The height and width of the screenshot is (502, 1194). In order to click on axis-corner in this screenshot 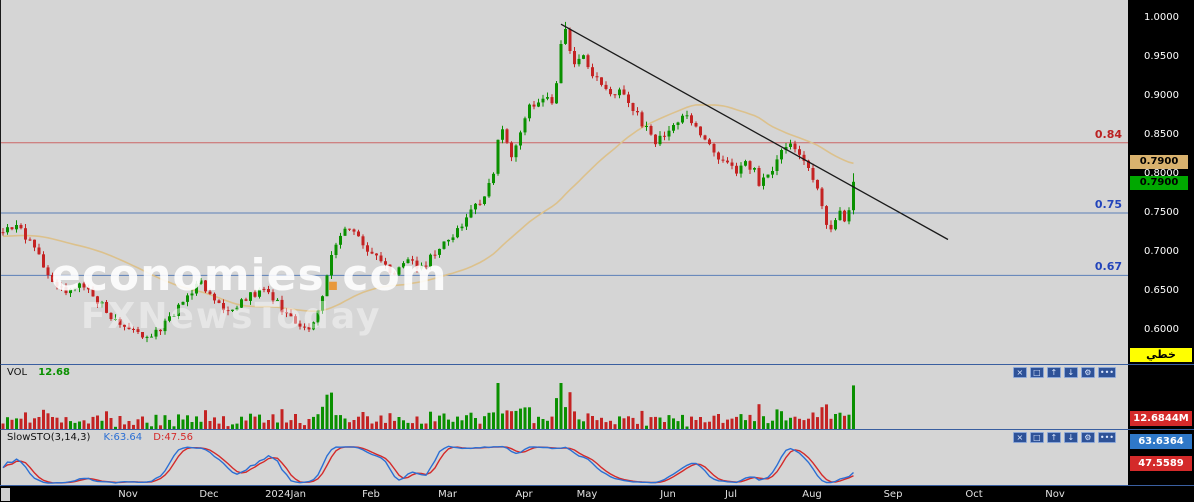, I will do `click(1161, 493)`.